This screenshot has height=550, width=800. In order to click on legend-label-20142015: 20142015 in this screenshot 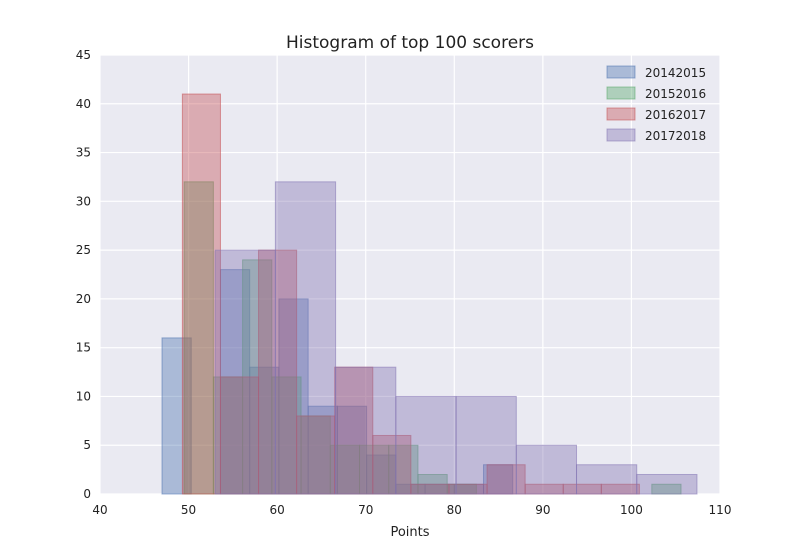, I will do `click(675, 73)`.